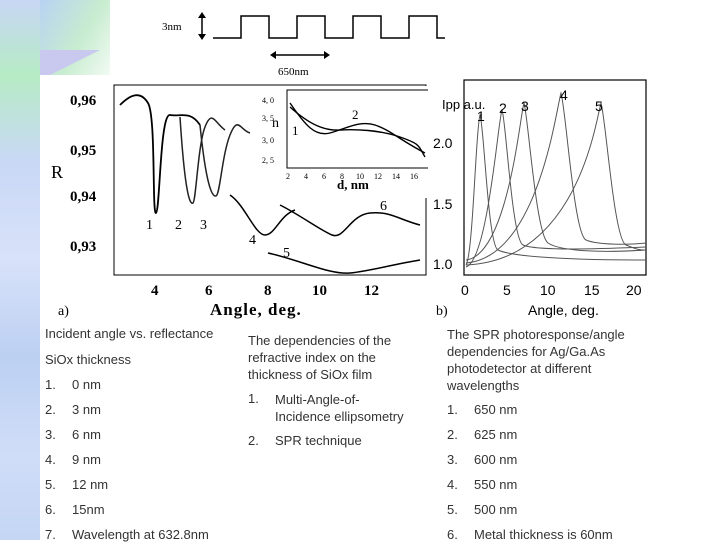  I want to click on series-label: 4, so click(252, 240).